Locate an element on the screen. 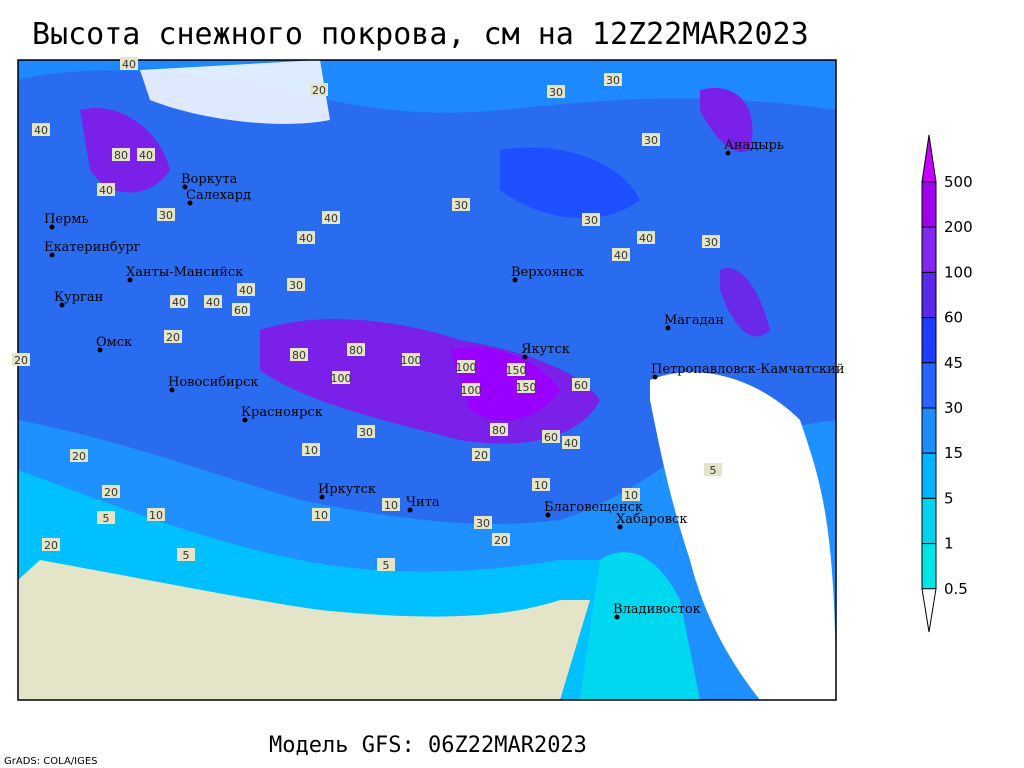 This screenshot has width=1024, height=768. city-label: Владивосток is located at coordinates (657, 609).